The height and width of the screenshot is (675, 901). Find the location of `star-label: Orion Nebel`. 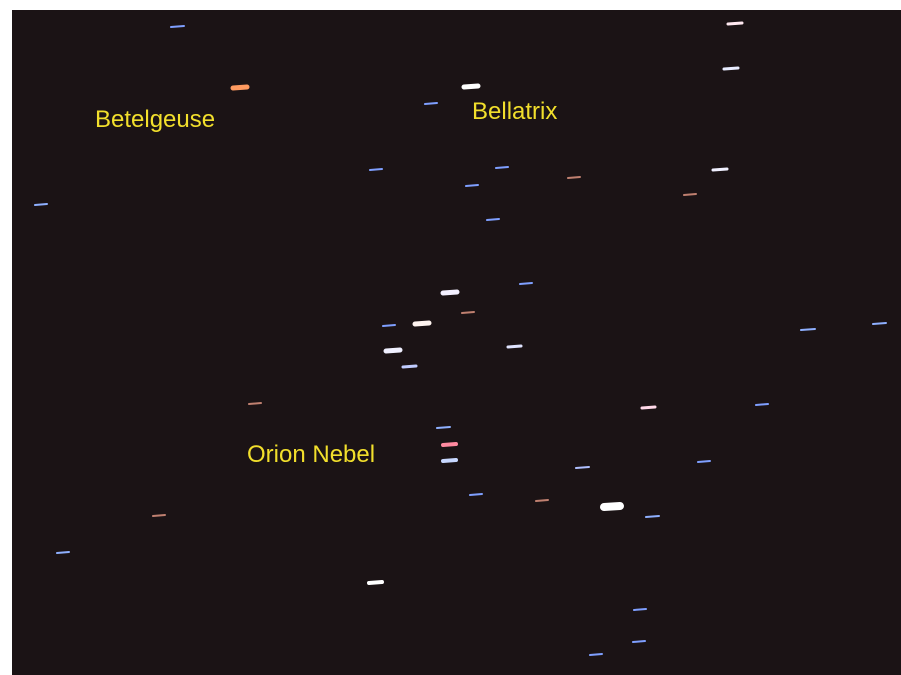

star-label: Orion Nebel is located at coordinates (311, 454).